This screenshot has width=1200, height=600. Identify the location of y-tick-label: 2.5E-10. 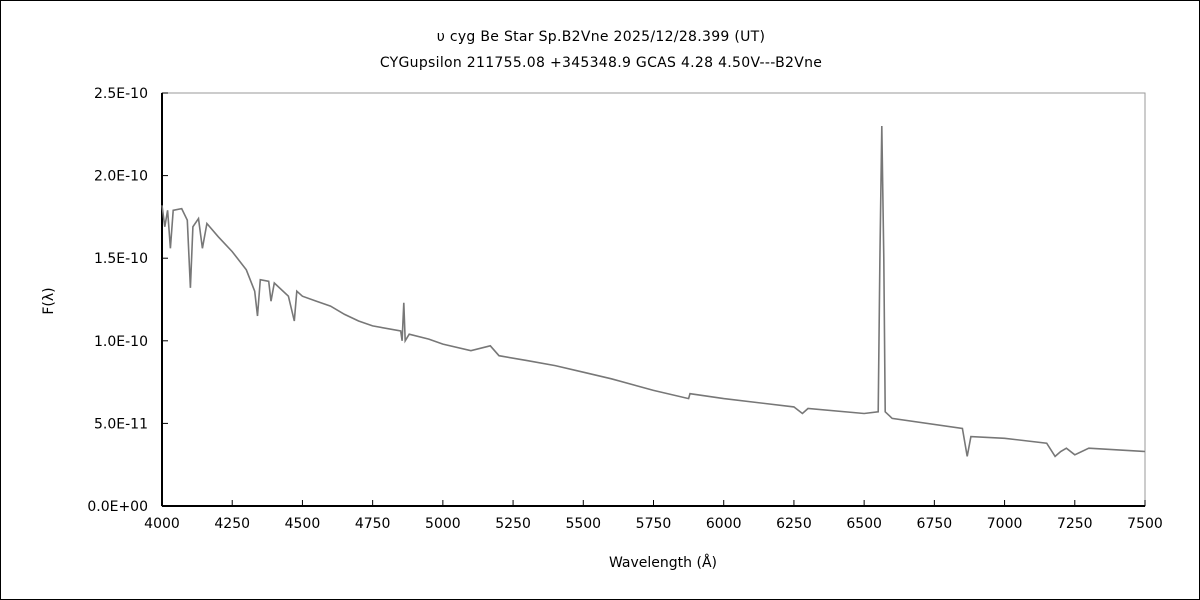
(121, 94).